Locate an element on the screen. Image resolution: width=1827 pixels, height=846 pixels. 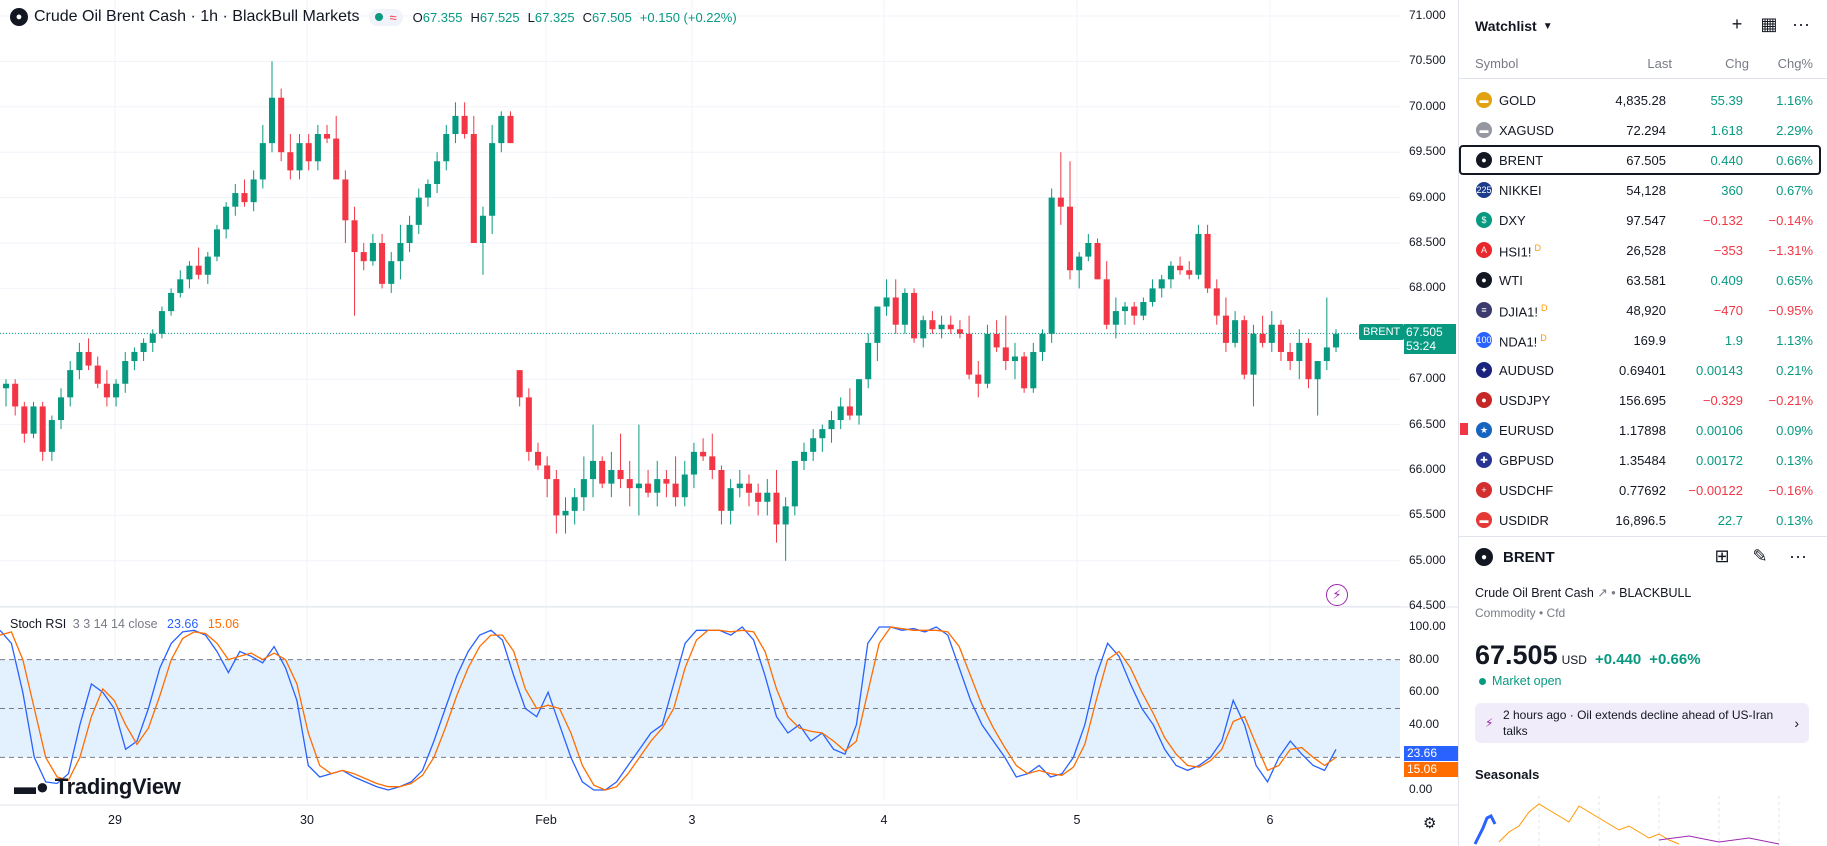
stoch-rsi-legend: Stoch RSI 3 3 14 14 close 23.66 15.06 is located at coordinates (124, 624).